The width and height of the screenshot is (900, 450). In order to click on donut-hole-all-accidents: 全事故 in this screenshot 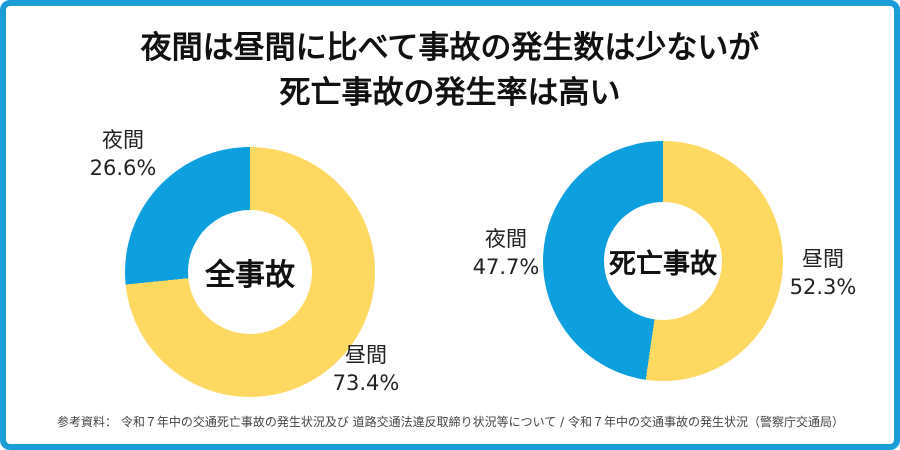, I will do `click(250, 272)`.